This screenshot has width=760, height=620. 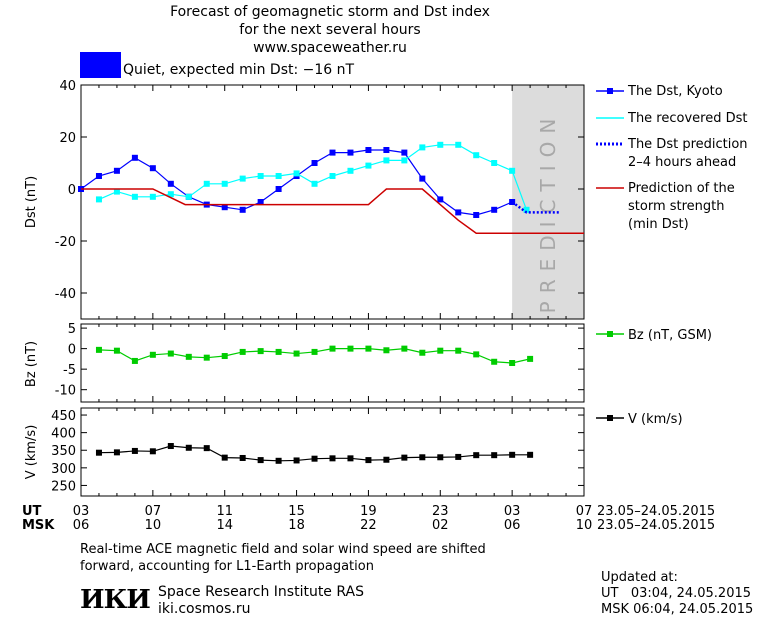 I want to click on y-tick-label: 450, so click(x=63, y=416).